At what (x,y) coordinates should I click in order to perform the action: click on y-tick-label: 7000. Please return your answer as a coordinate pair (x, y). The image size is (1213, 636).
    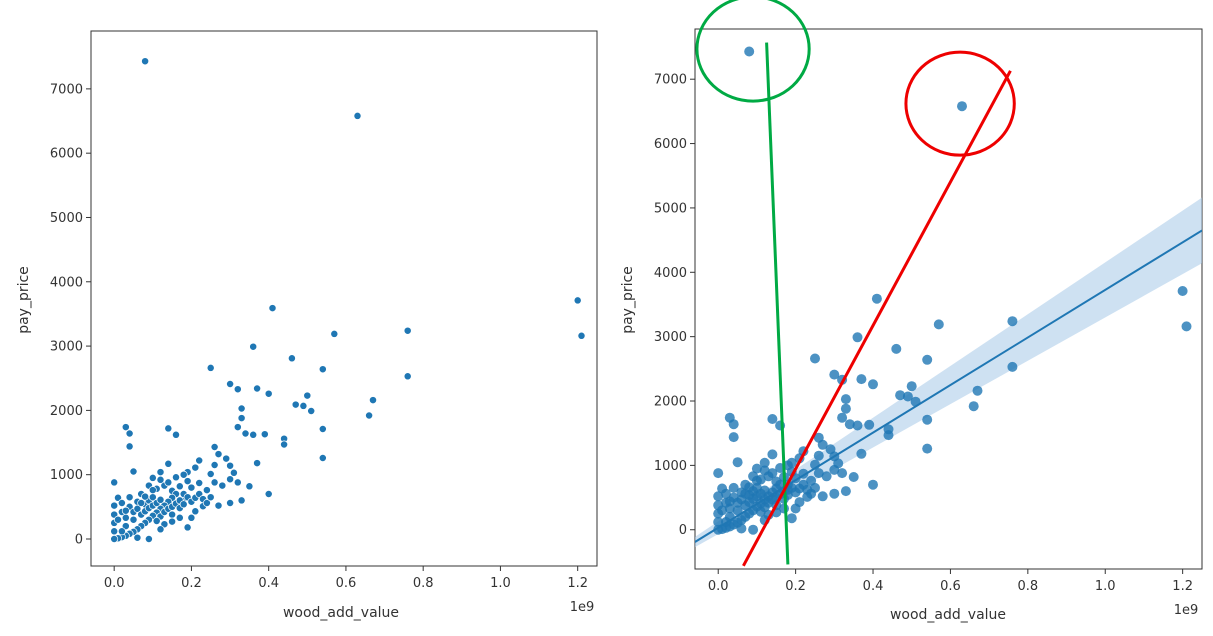
    Looking at the image, I should click on (670, 80).